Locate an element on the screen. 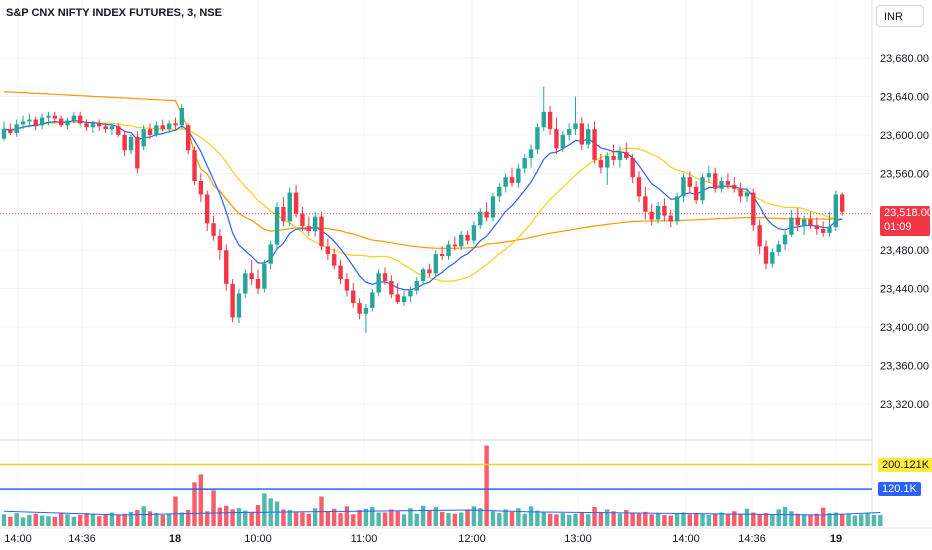 This screenshot has width=932, height=550. currency-button: INR is located at coordinates (900, 16).